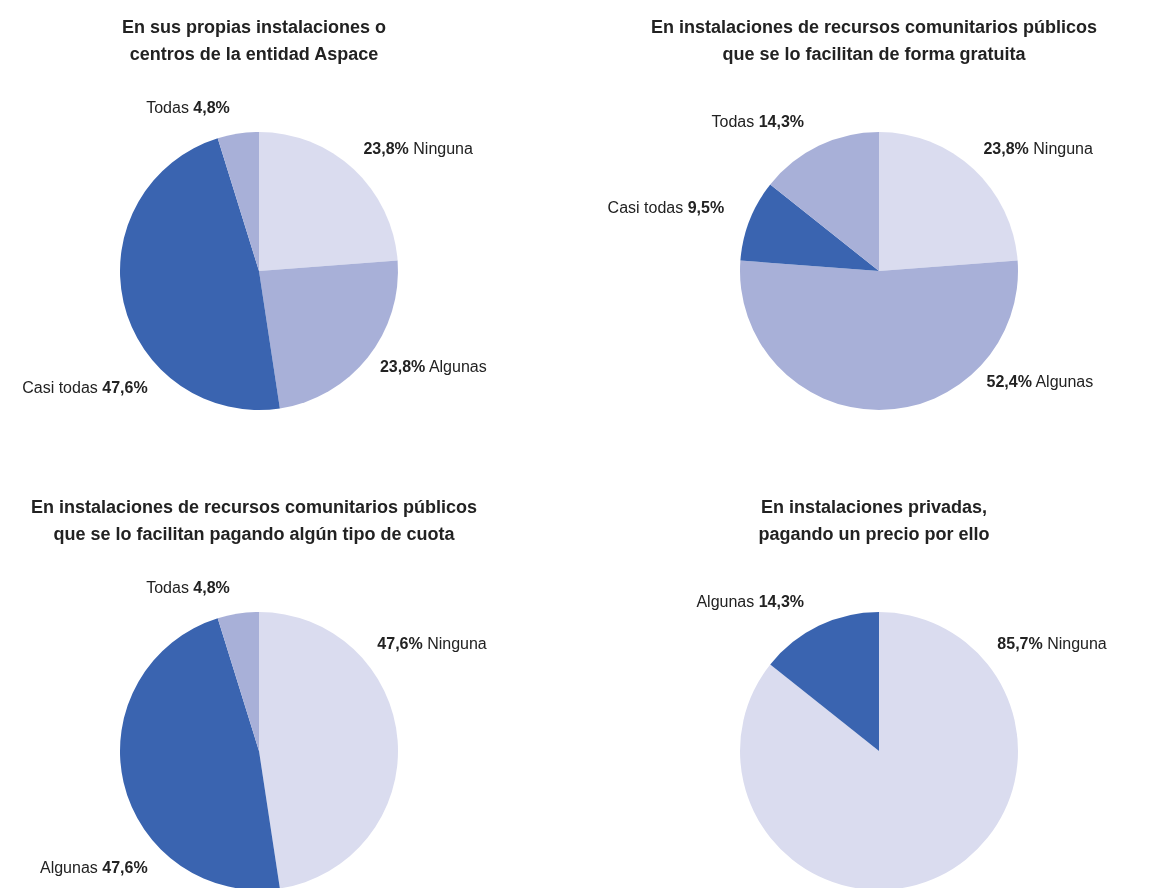 The image size is (1152, 891). I want to click on chart-title: En instalaciones privadas, pagando un precio por ello, so click(874, 521).